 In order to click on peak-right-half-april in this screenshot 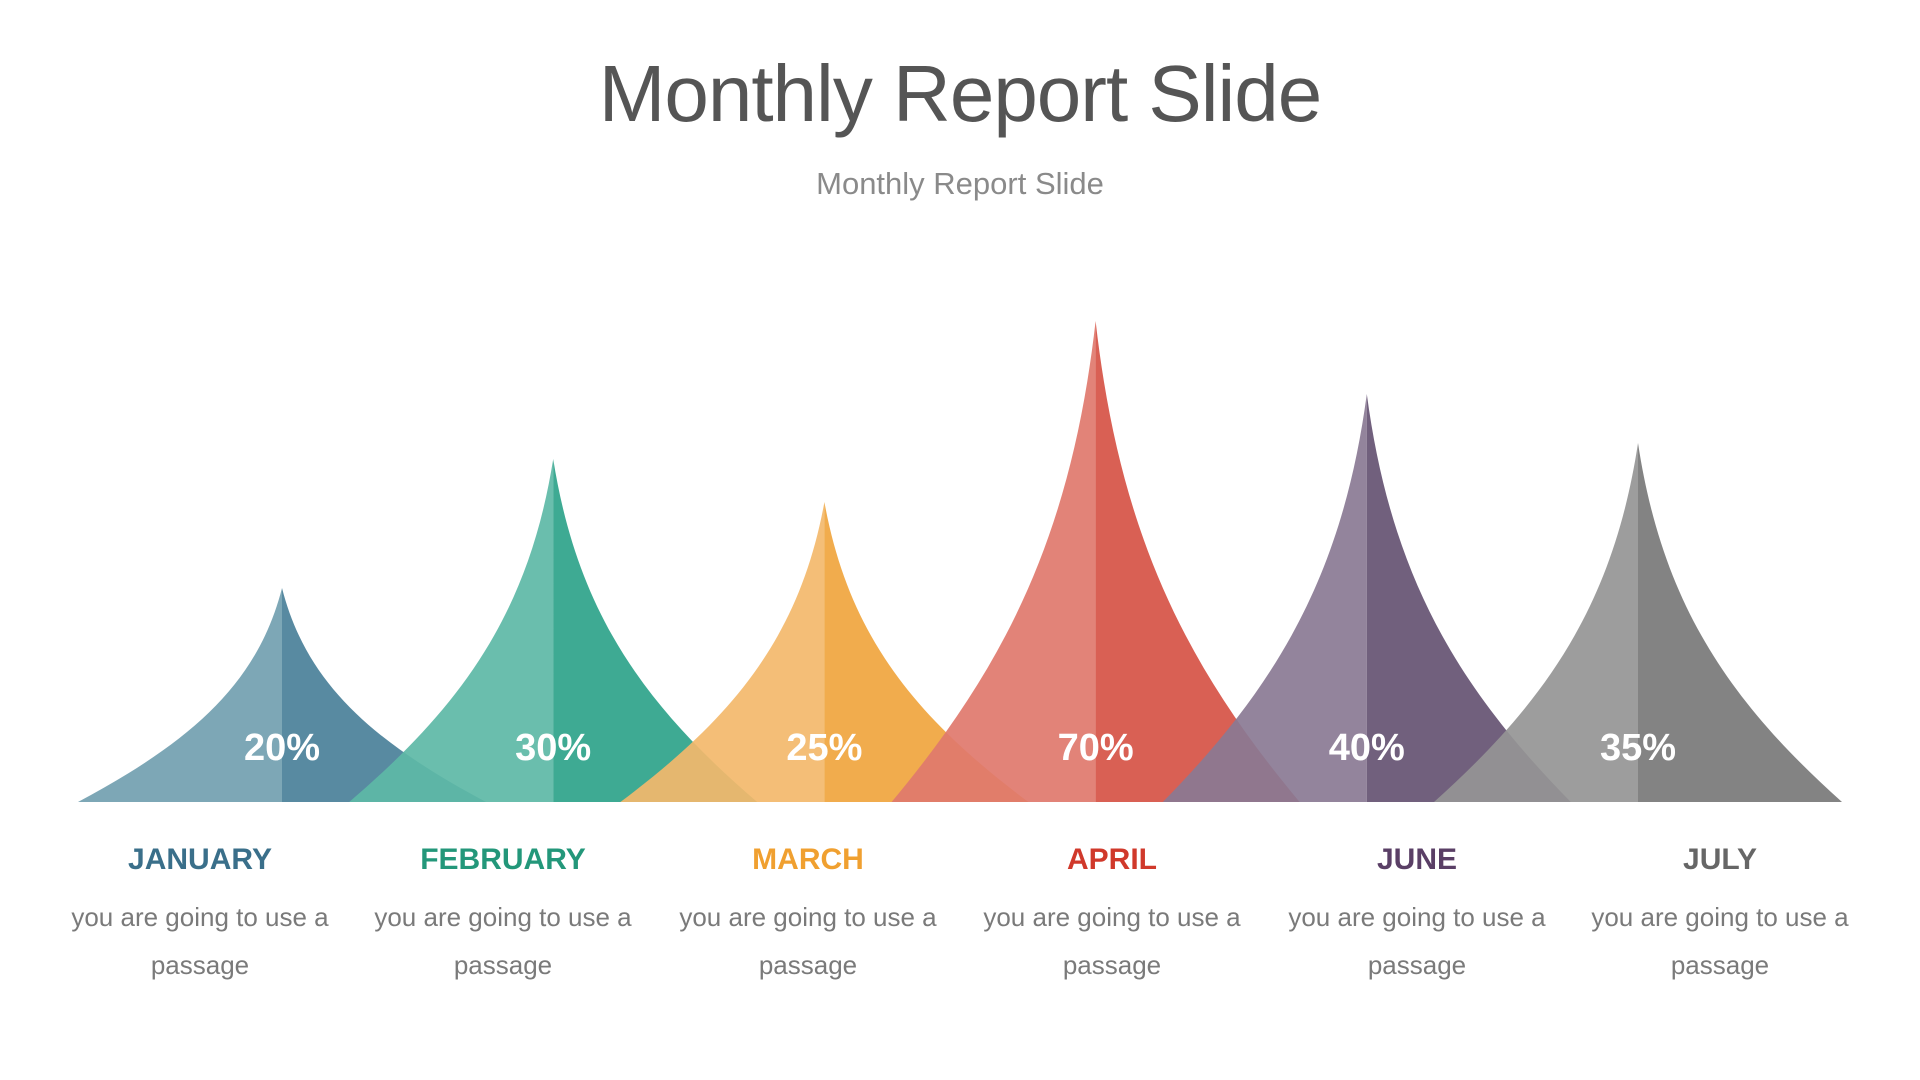, I will do `click(1197, 561)`.